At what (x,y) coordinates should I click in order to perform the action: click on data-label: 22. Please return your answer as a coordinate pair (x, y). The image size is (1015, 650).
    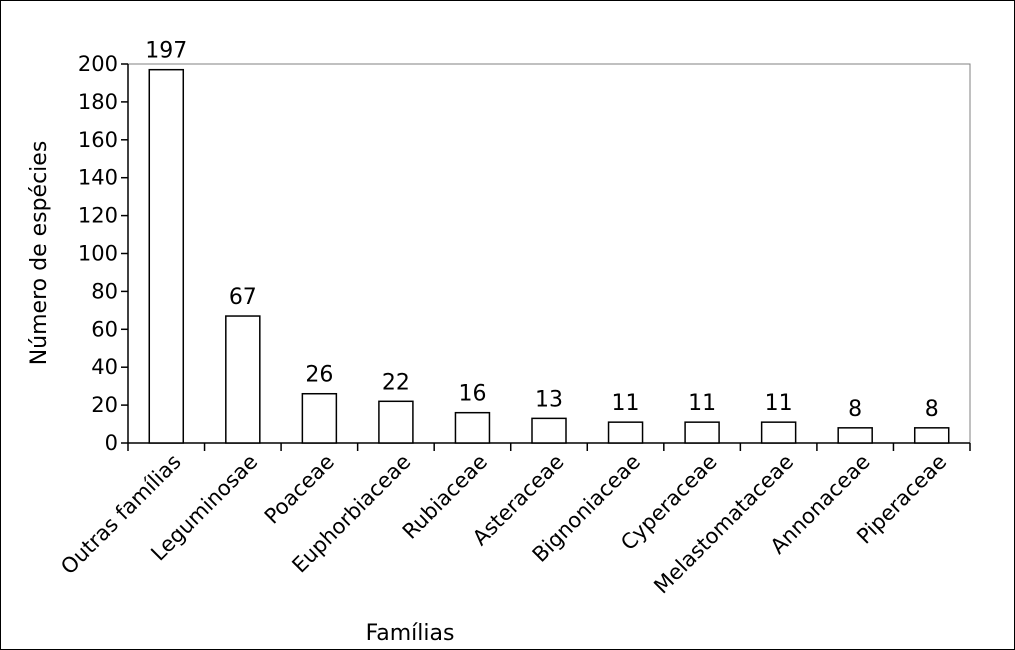
    Looking at the image, I should click on (396, 382).